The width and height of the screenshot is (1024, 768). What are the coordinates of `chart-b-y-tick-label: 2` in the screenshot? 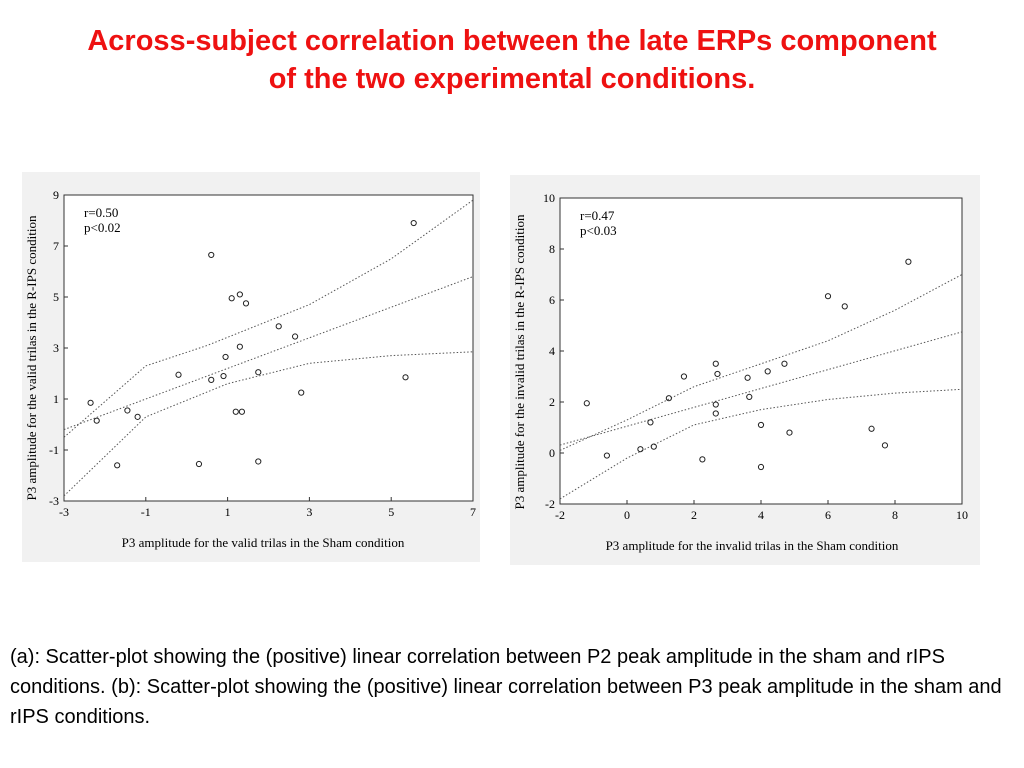 It's located at (552, 402).